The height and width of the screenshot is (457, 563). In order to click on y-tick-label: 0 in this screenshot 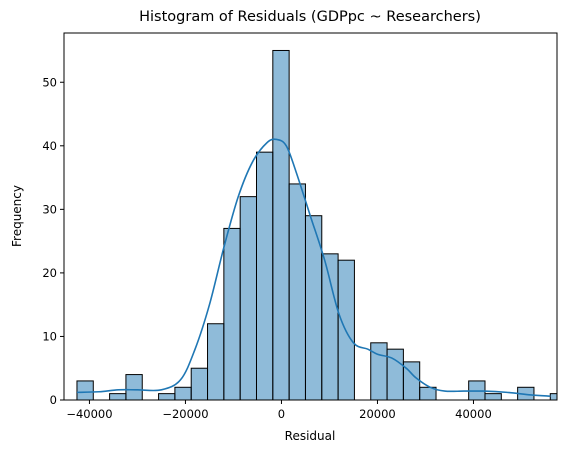, I will do `click(53, 400)`.